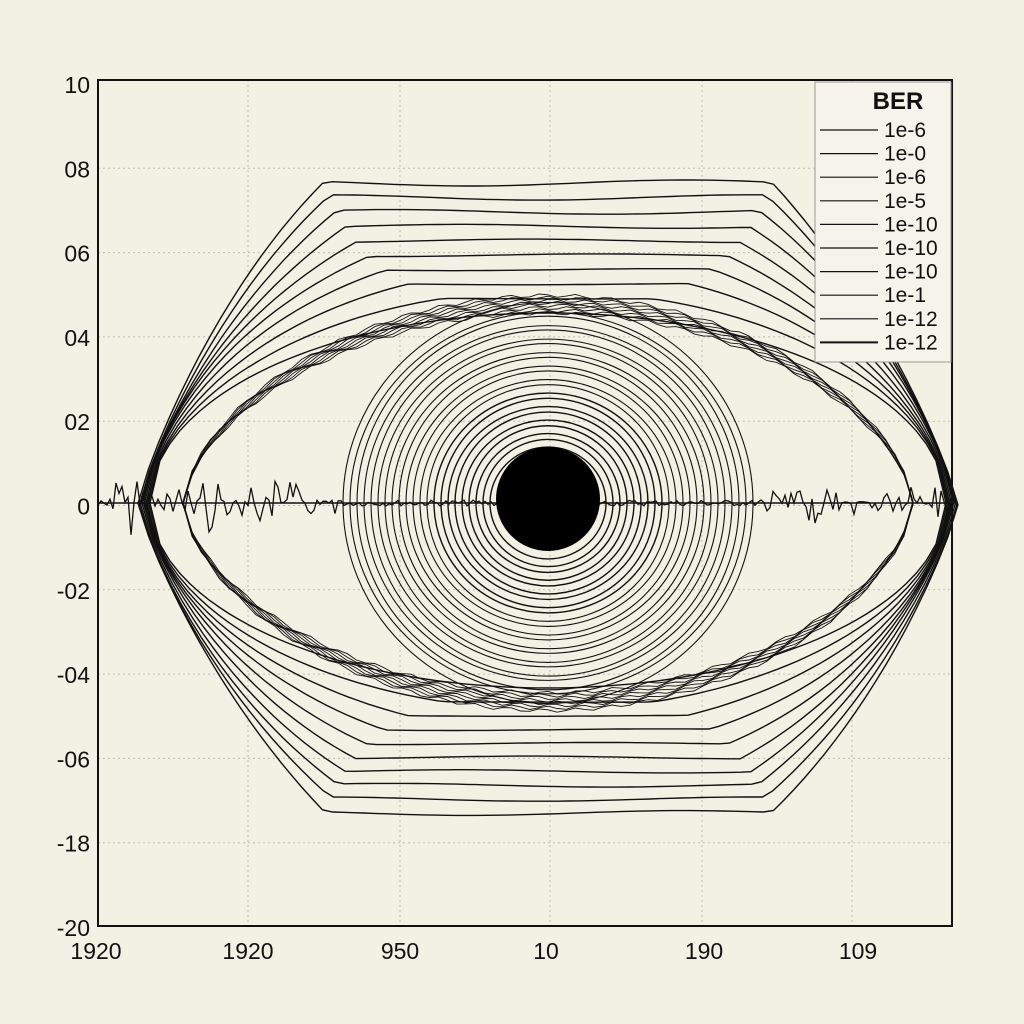 The width and height of the screenshot is (1024, 1024). What do you see at coordinates (73, 591) in the screenshot?
I see `y-tick-label: -02` at bounding box center [73, 591].